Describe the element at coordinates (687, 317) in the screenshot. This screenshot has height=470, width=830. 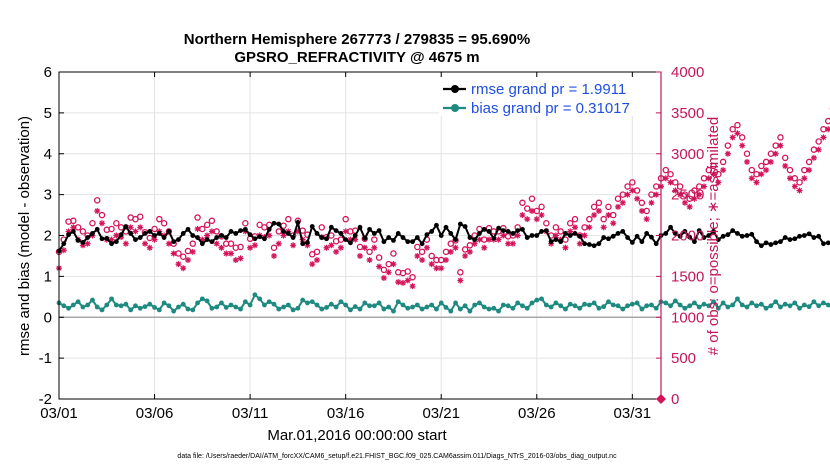
I see `y-right-tick-label: 1000` at that location.